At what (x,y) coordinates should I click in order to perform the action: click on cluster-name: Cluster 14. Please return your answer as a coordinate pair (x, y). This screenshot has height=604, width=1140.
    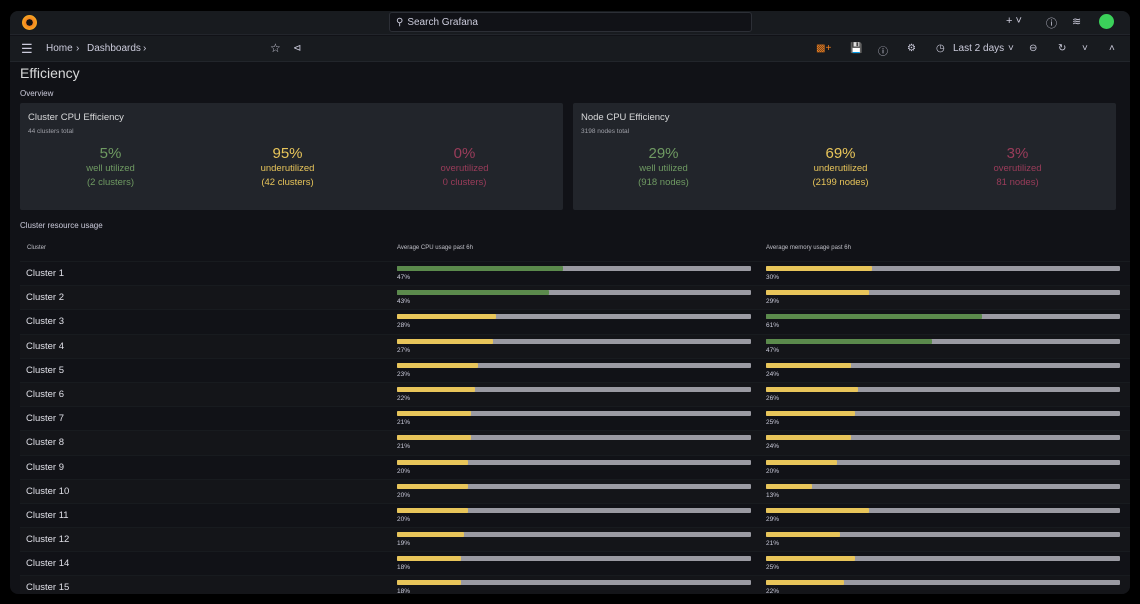
    Looking at the image, I should click on (48, 564).